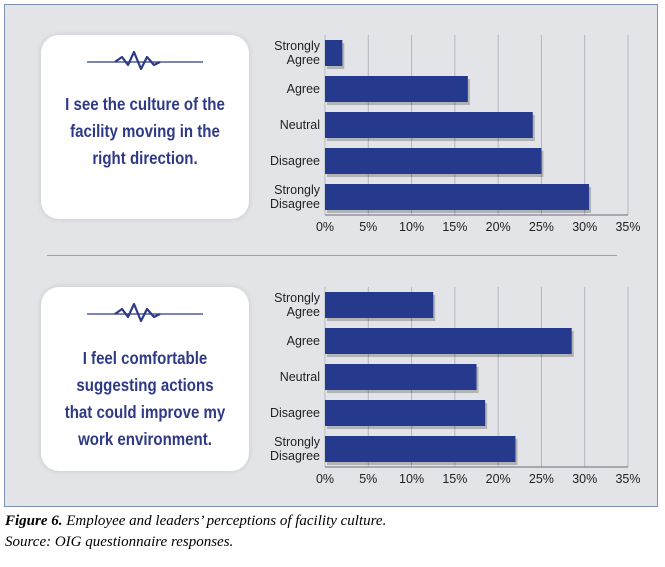 The image size is (665, 567). I want to click on caption-source: Source: OIG questionnaire responses., so click(119, 542).